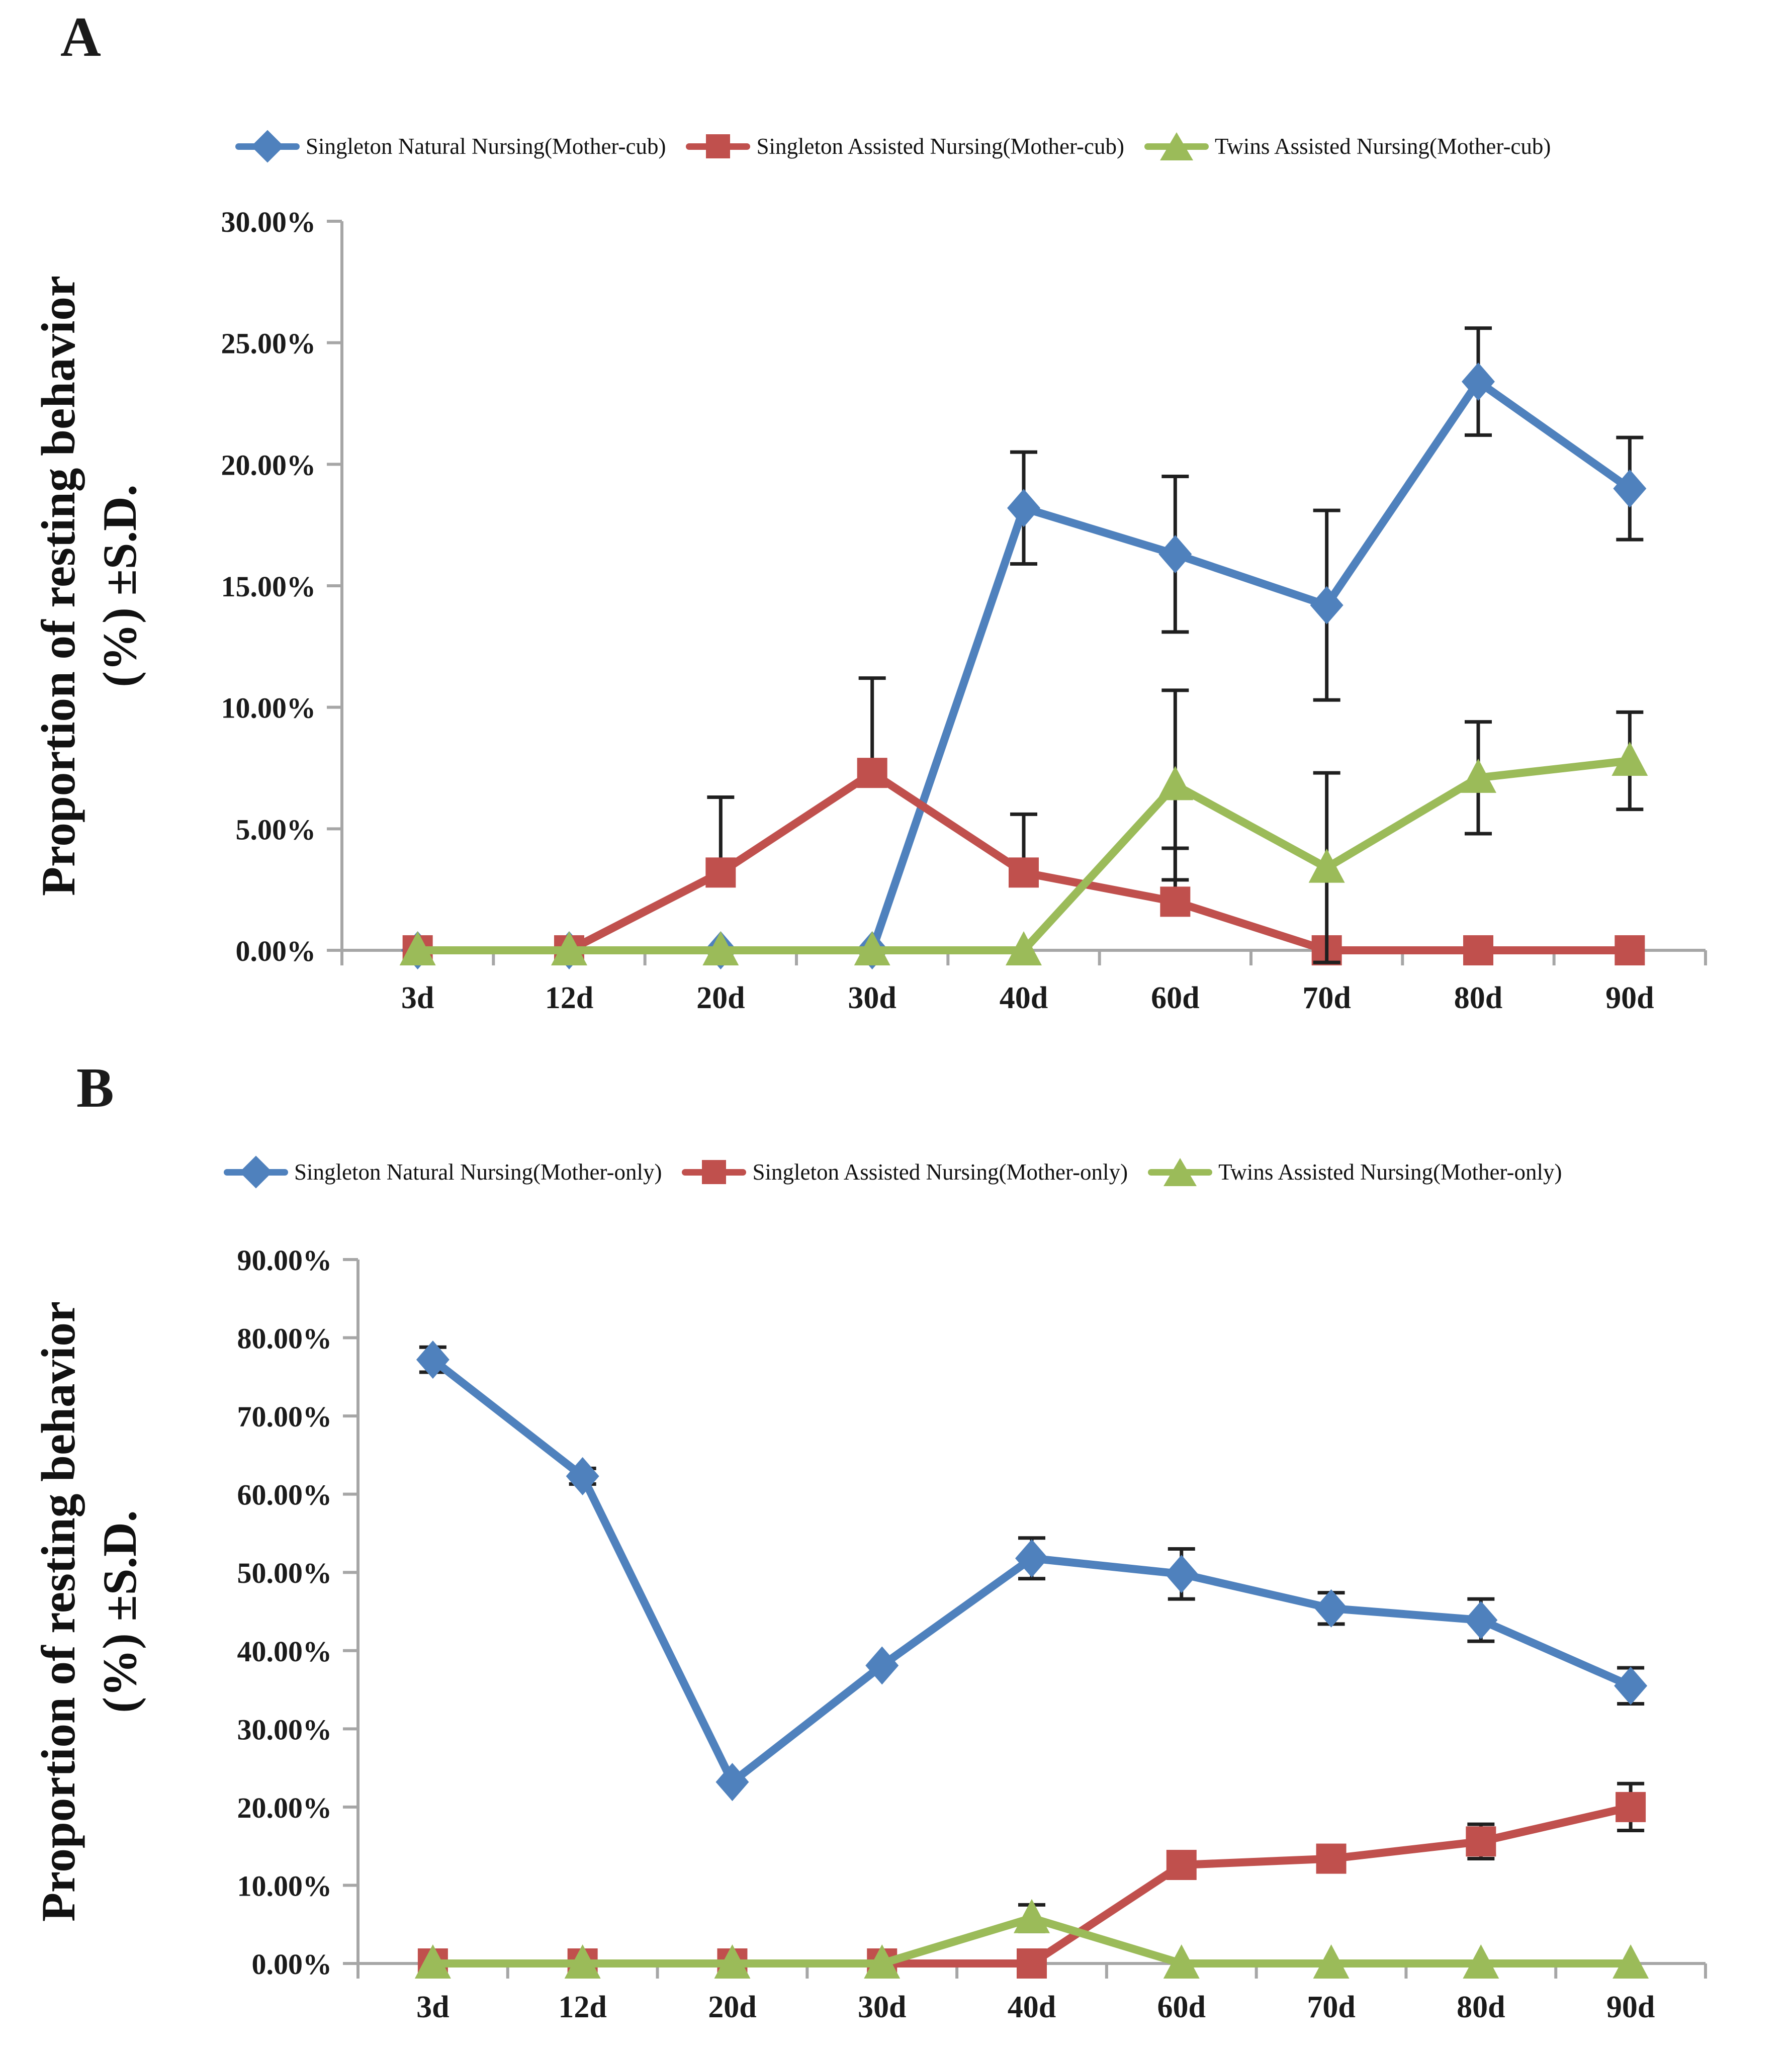  What do you see at coordinates (285, 1416) in the screenshot?
I see `y-axis-tick-label: 70.00%` at bounding box center [285, 1416].